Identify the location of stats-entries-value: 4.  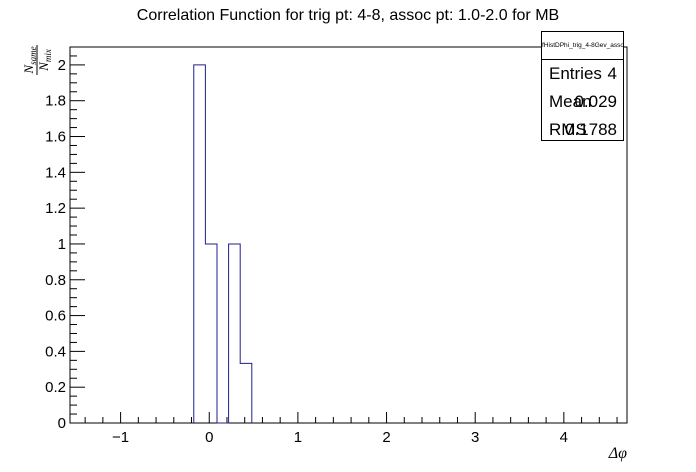
(612, 73).